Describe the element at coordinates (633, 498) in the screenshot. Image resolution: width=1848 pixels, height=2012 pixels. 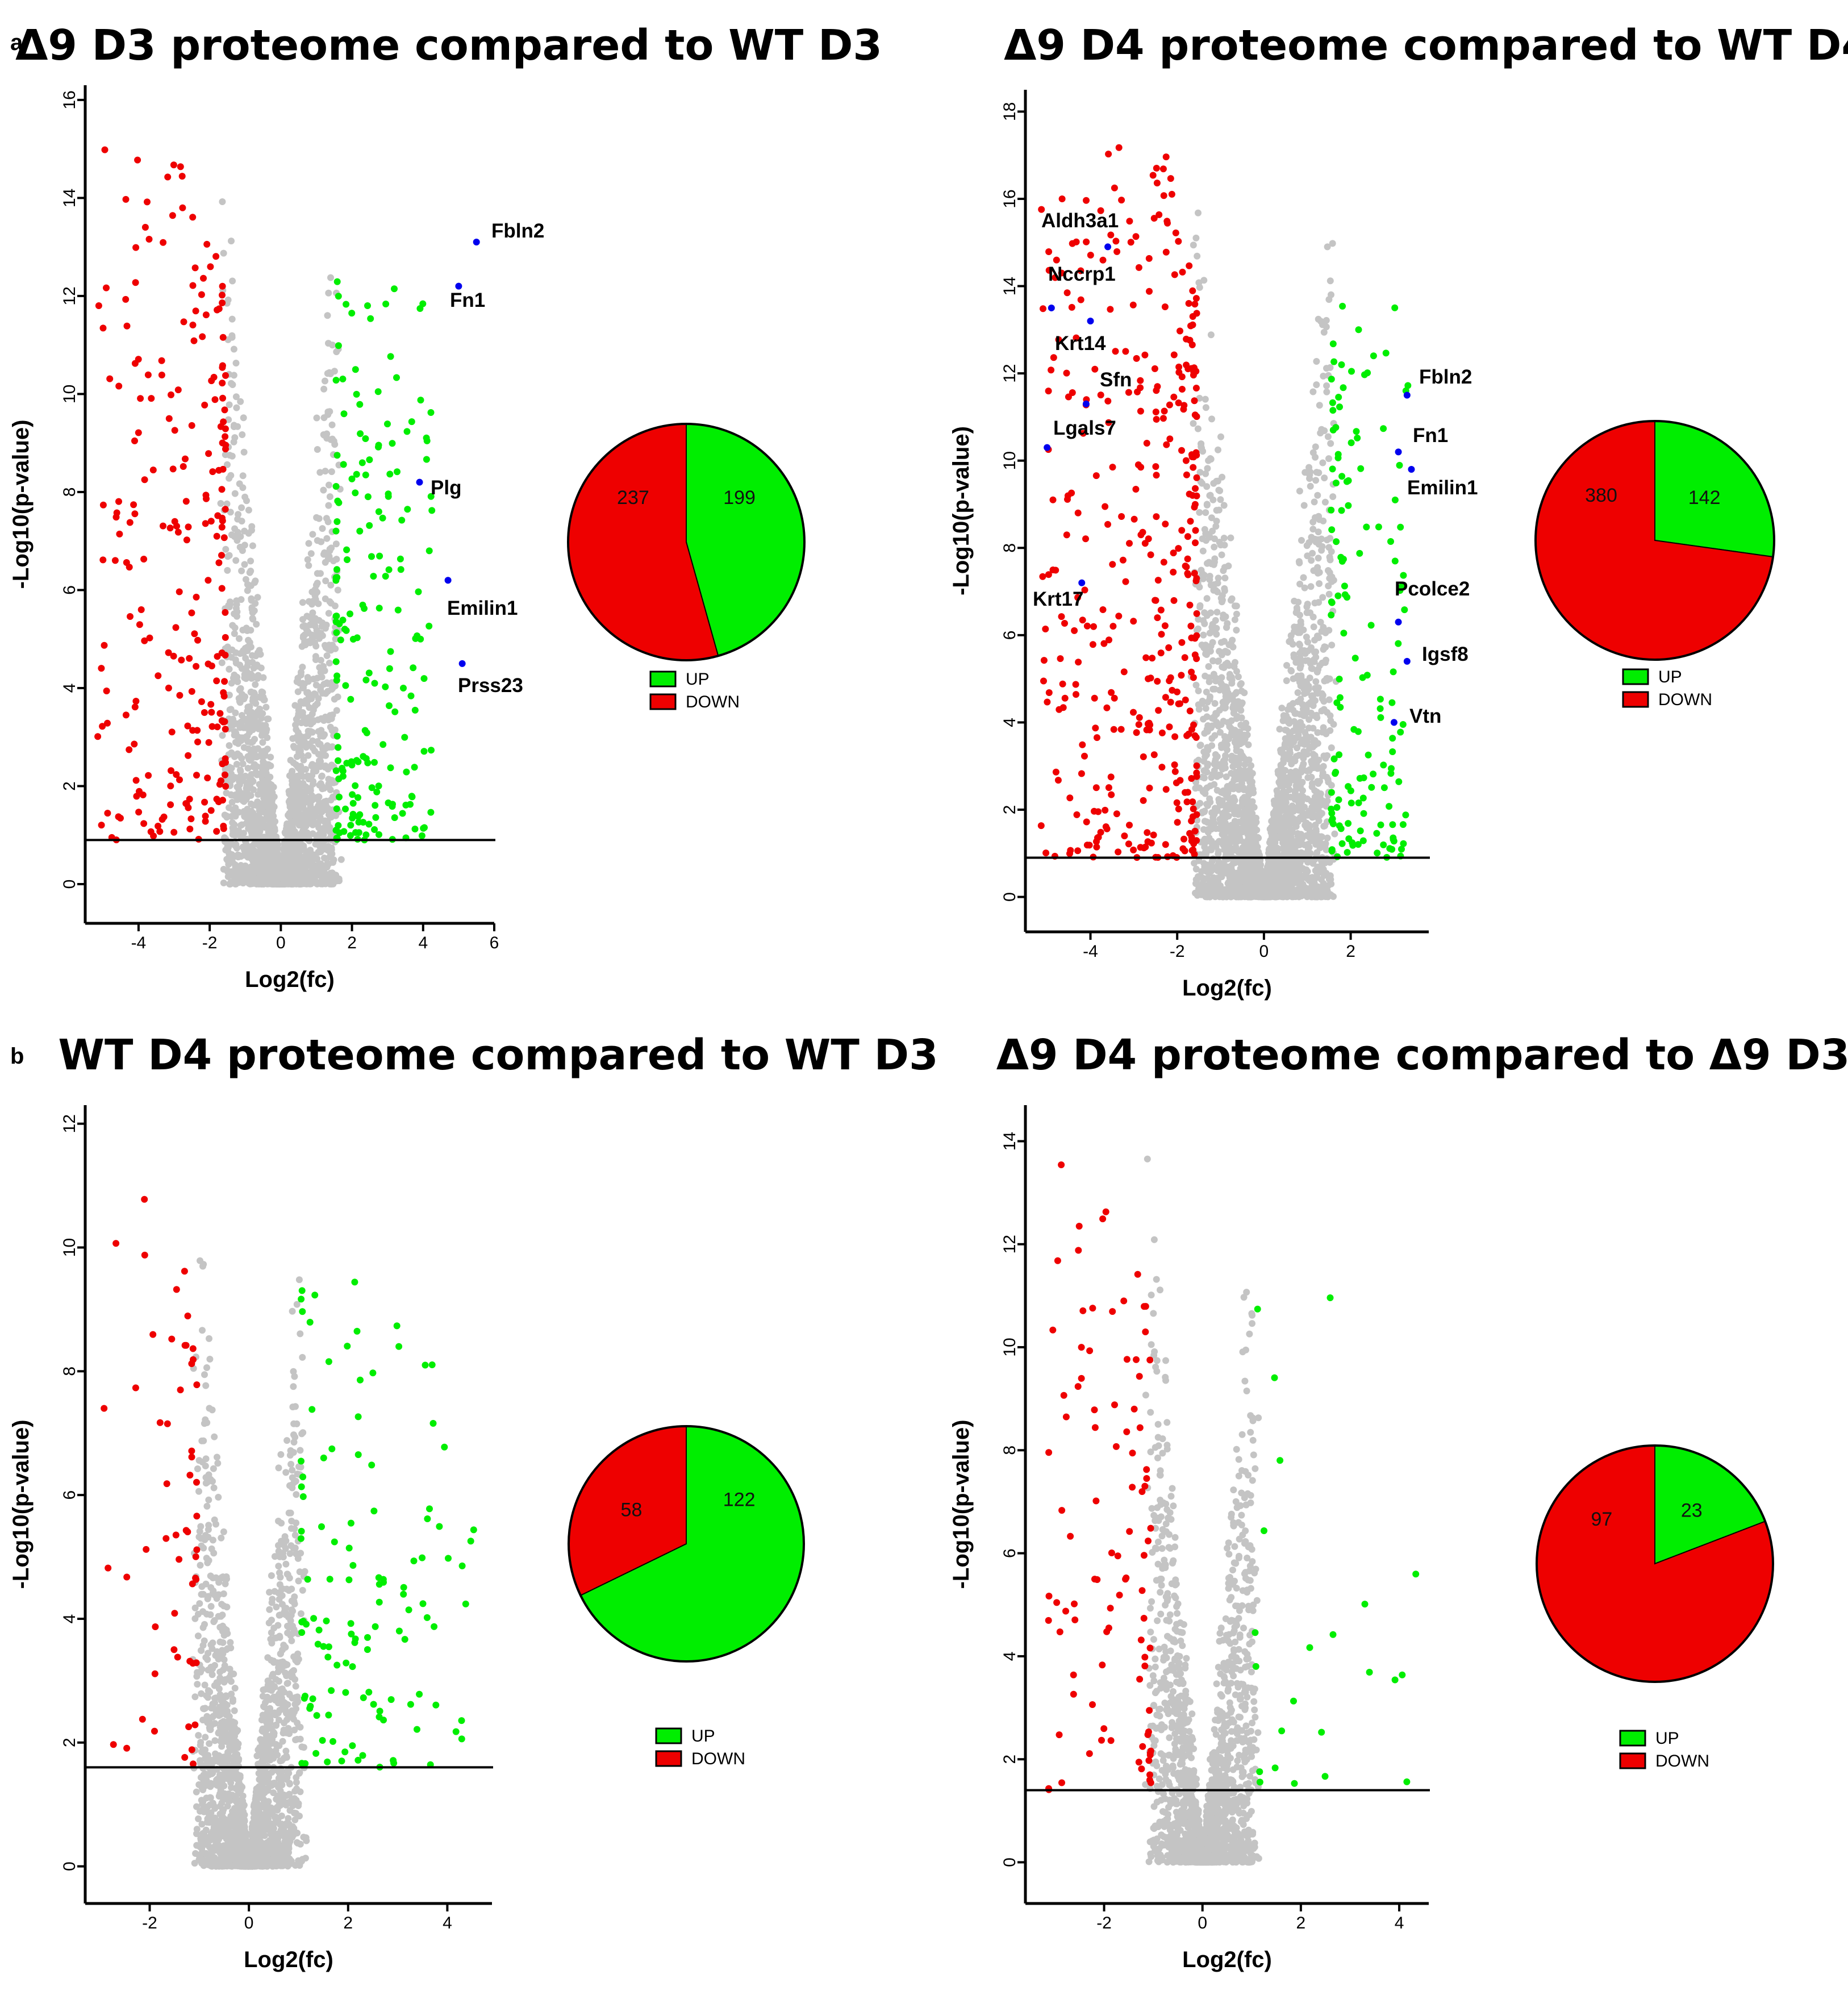
I see `pie-label-down: 237` at that location.